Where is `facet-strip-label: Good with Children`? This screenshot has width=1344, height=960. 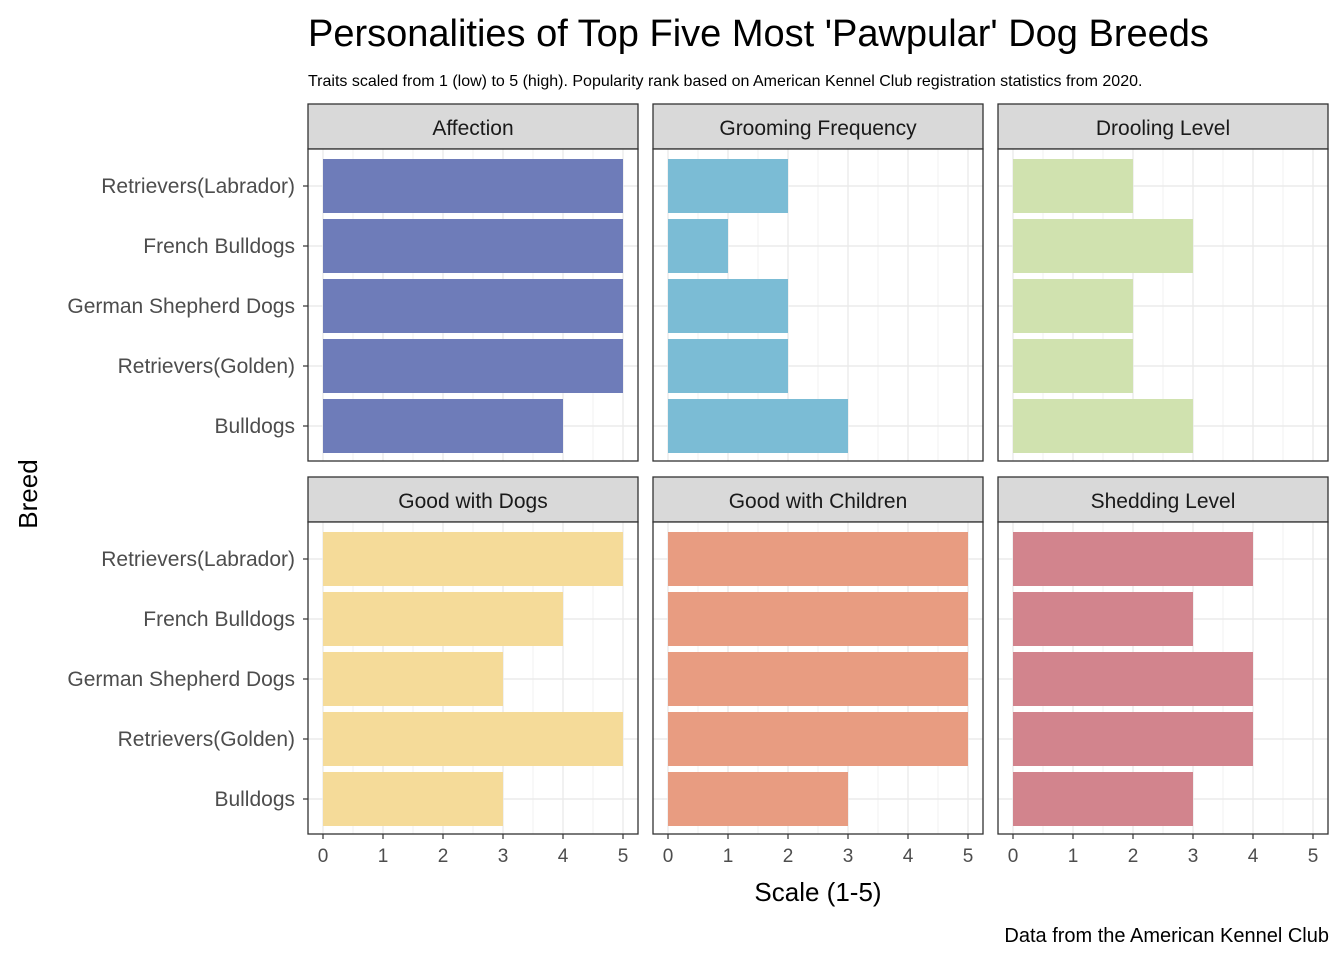 facet-strip-label: Good with Children is located at coordinates (818, 501).